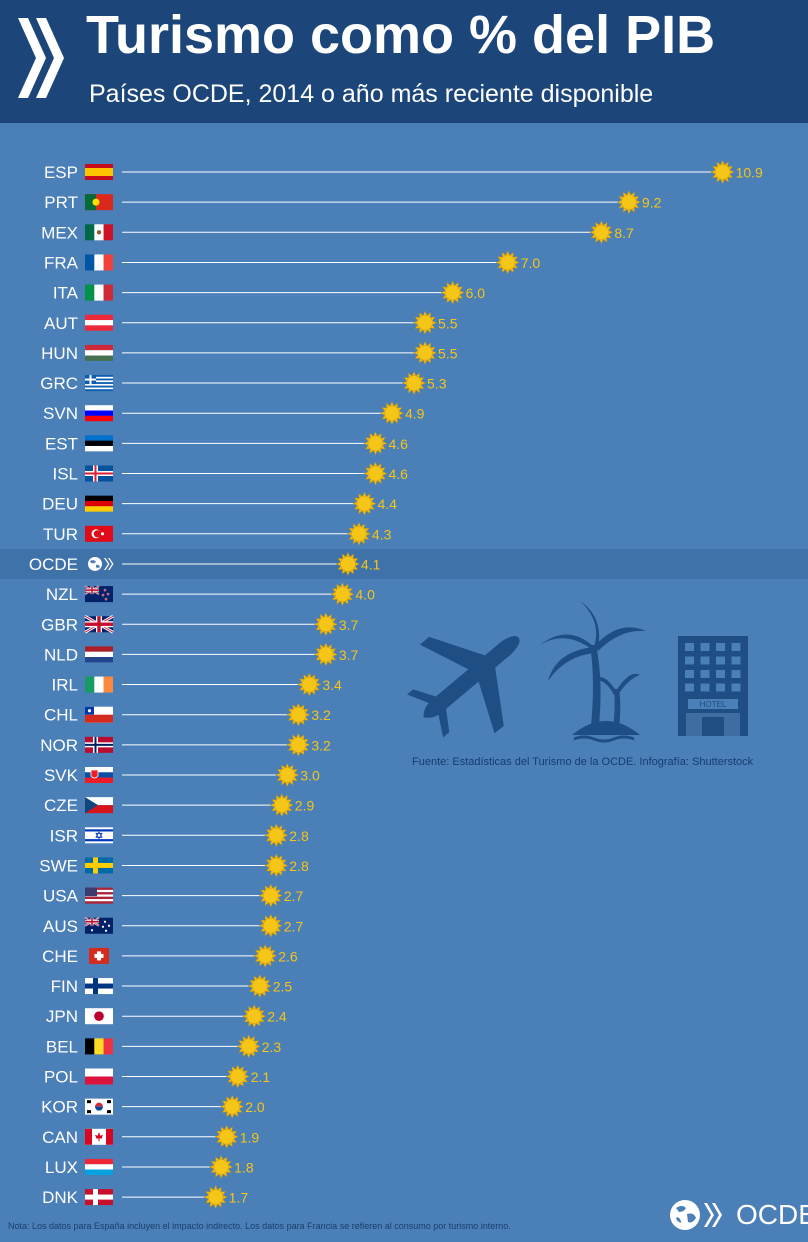  Describe the element at coordinates (593, 672) in the screenshot. I see `palm-island-icon` at that location.